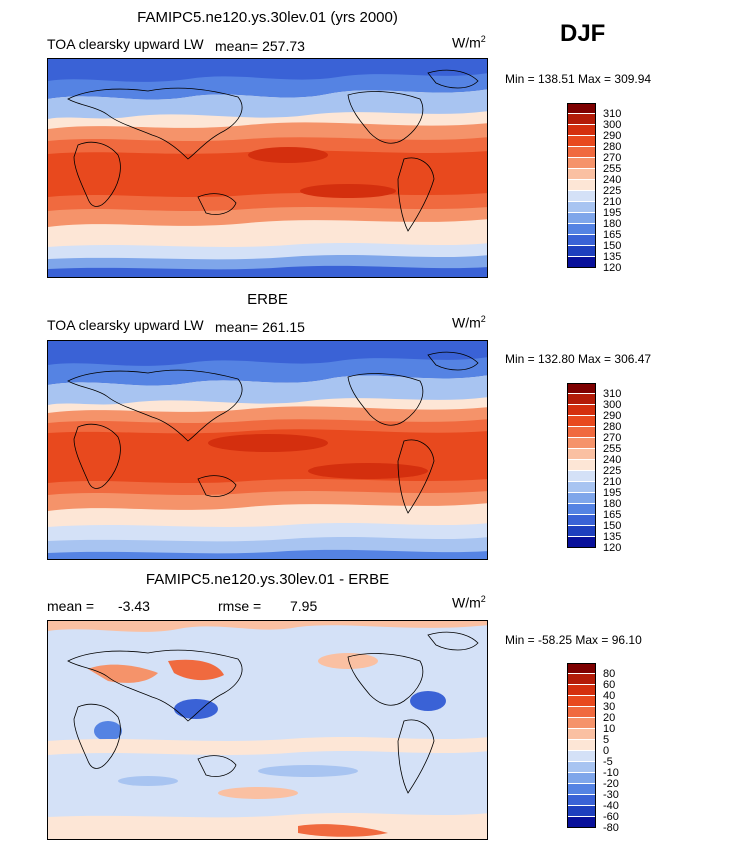 This screenshot has width=733, height=852. What do you see at coordinates (573, 640) in the screenshot?
I see `panel3-minmax: Min = -58.25 Max = 96.10` at bounding box center [573, 640].